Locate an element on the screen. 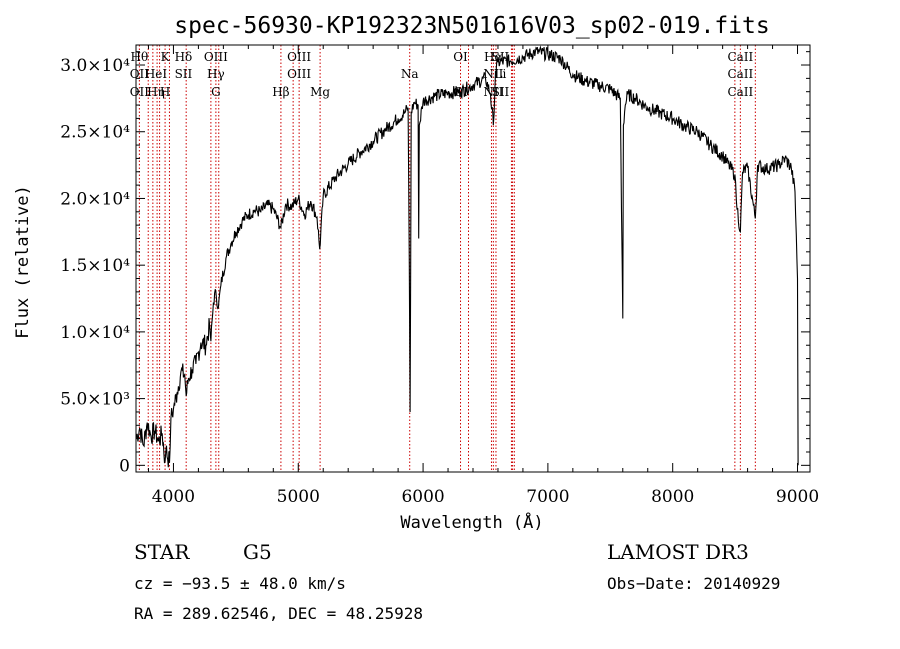 This screenshot has height=649, width=900. x-tick-label: 8000 is located at coordinates (672, 497).